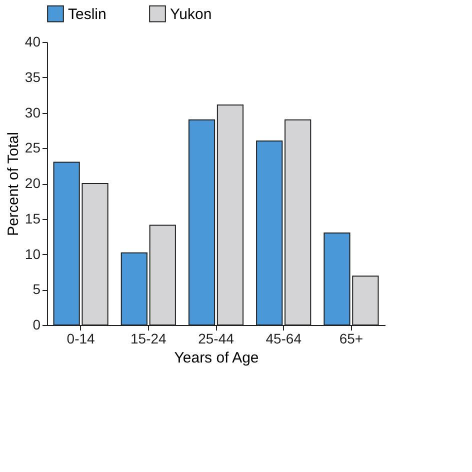 This screenshot has width=472, height=472. Describe the element at coordinates (32, 183) in the screenshot. I see `y-tick-label: 20` at that location.